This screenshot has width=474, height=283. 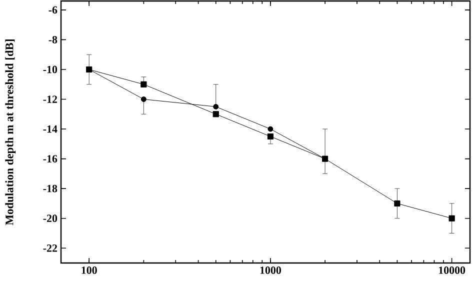 What do you see at coordinates (53, 40) in the screenshot?
I see `y-tick-label: -8` at bounding box center [53, 40].